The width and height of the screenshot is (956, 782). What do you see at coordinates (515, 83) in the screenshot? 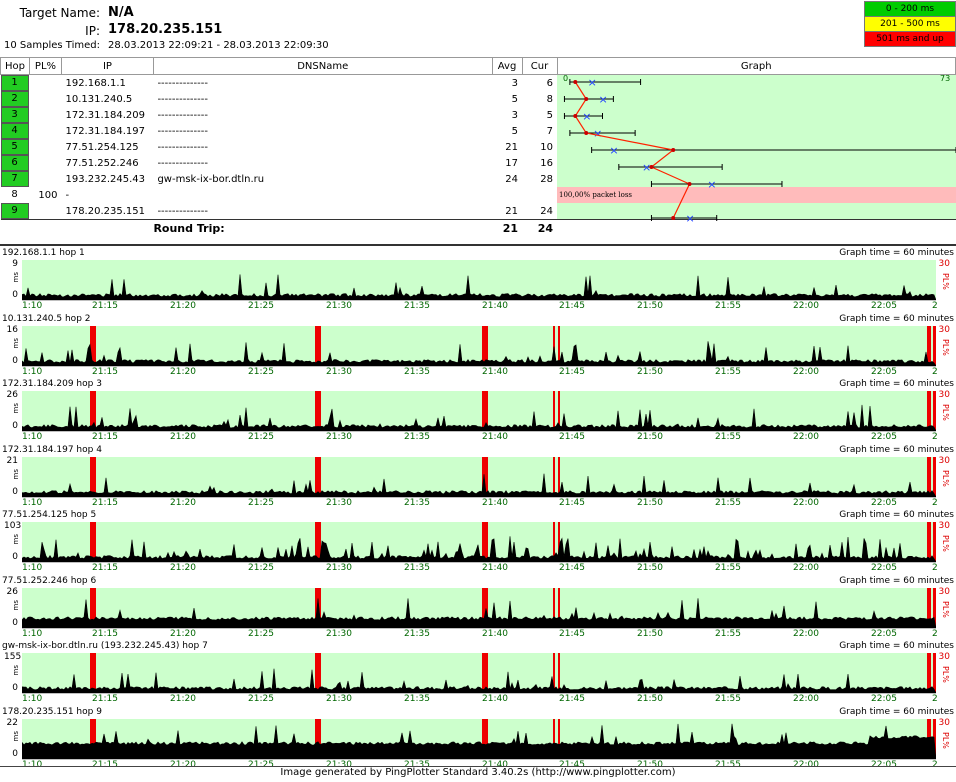
I see `hop-avg: 3` at bounding box center [515, 83].